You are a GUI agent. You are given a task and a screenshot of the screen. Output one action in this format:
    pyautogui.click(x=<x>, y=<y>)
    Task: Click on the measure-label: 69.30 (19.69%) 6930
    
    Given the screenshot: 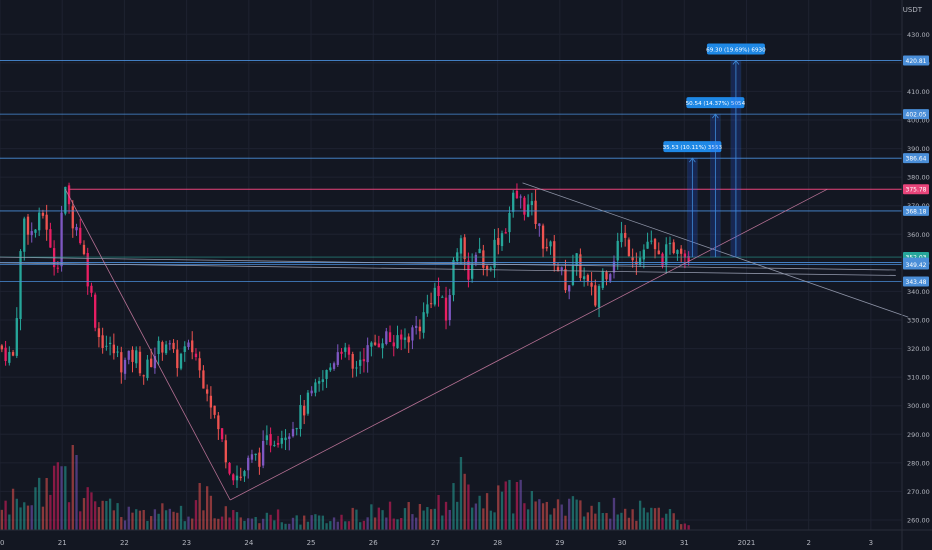 What is the action you would take?
    pyautogui.click(x=736, y=50)
    